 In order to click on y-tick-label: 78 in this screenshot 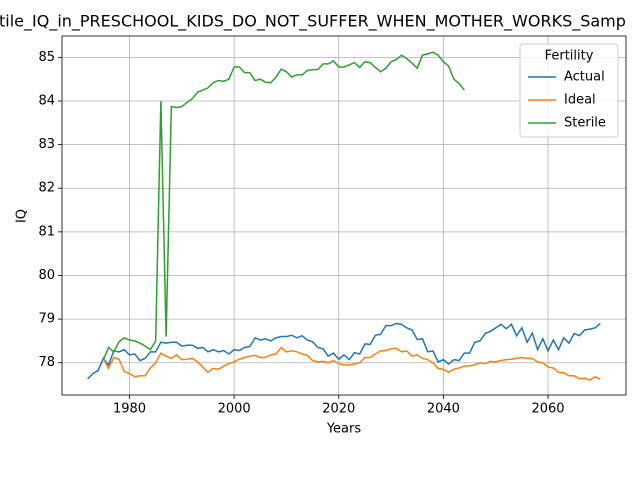, I will do `click(46, 362)`.